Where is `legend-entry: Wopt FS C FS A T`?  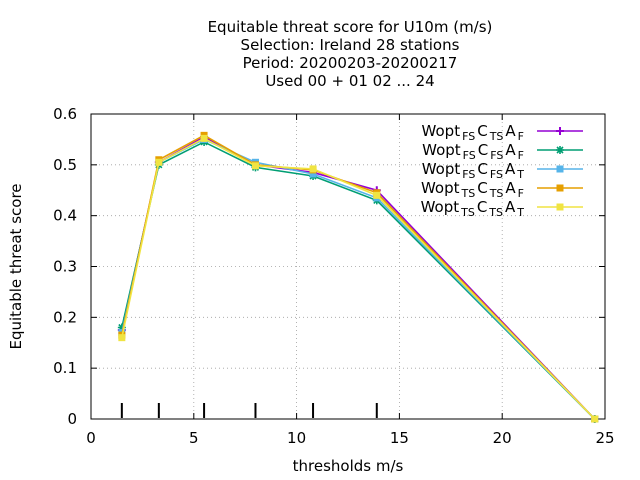 legend-entry: Wopt FS C FS A T is located at coordinates (502, 170).